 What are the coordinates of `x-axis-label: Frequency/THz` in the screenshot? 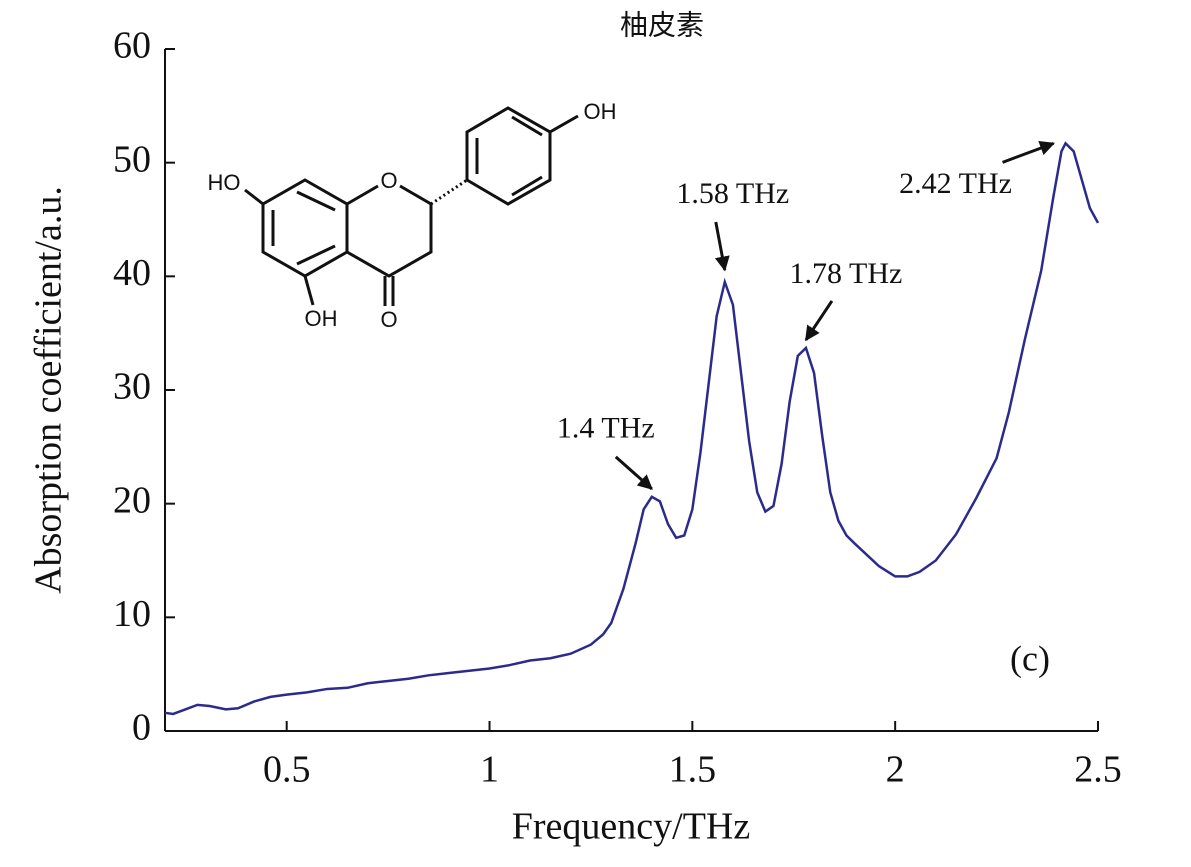 It's located at (631, 827).